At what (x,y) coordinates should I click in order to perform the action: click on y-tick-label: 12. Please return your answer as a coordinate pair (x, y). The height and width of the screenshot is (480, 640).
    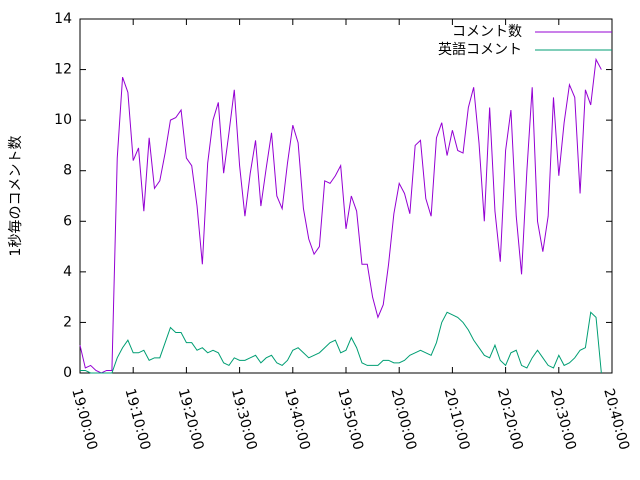
    Looking at the image, I should click on (63, 70).